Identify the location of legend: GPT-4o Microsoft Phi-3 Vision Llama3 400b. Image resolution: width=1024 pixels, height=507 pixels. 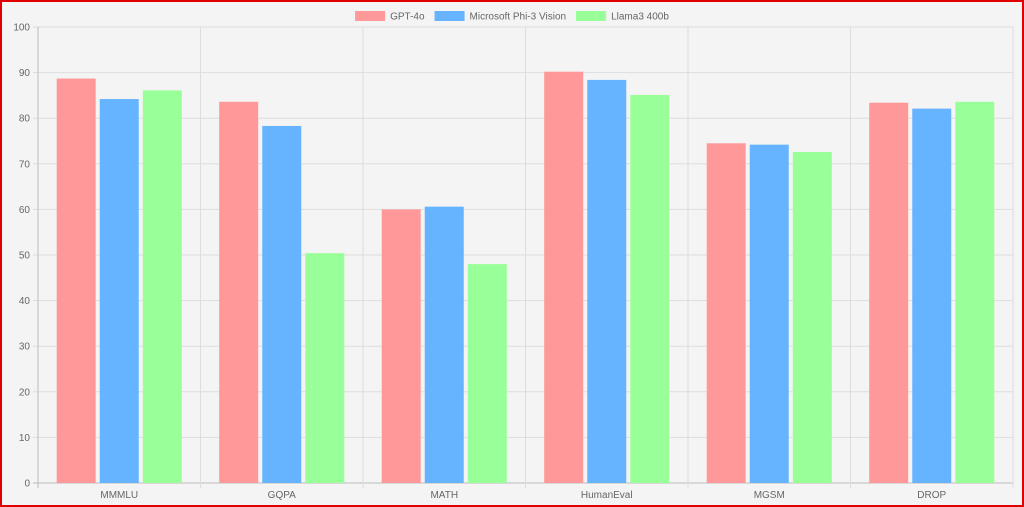
(512, 17).